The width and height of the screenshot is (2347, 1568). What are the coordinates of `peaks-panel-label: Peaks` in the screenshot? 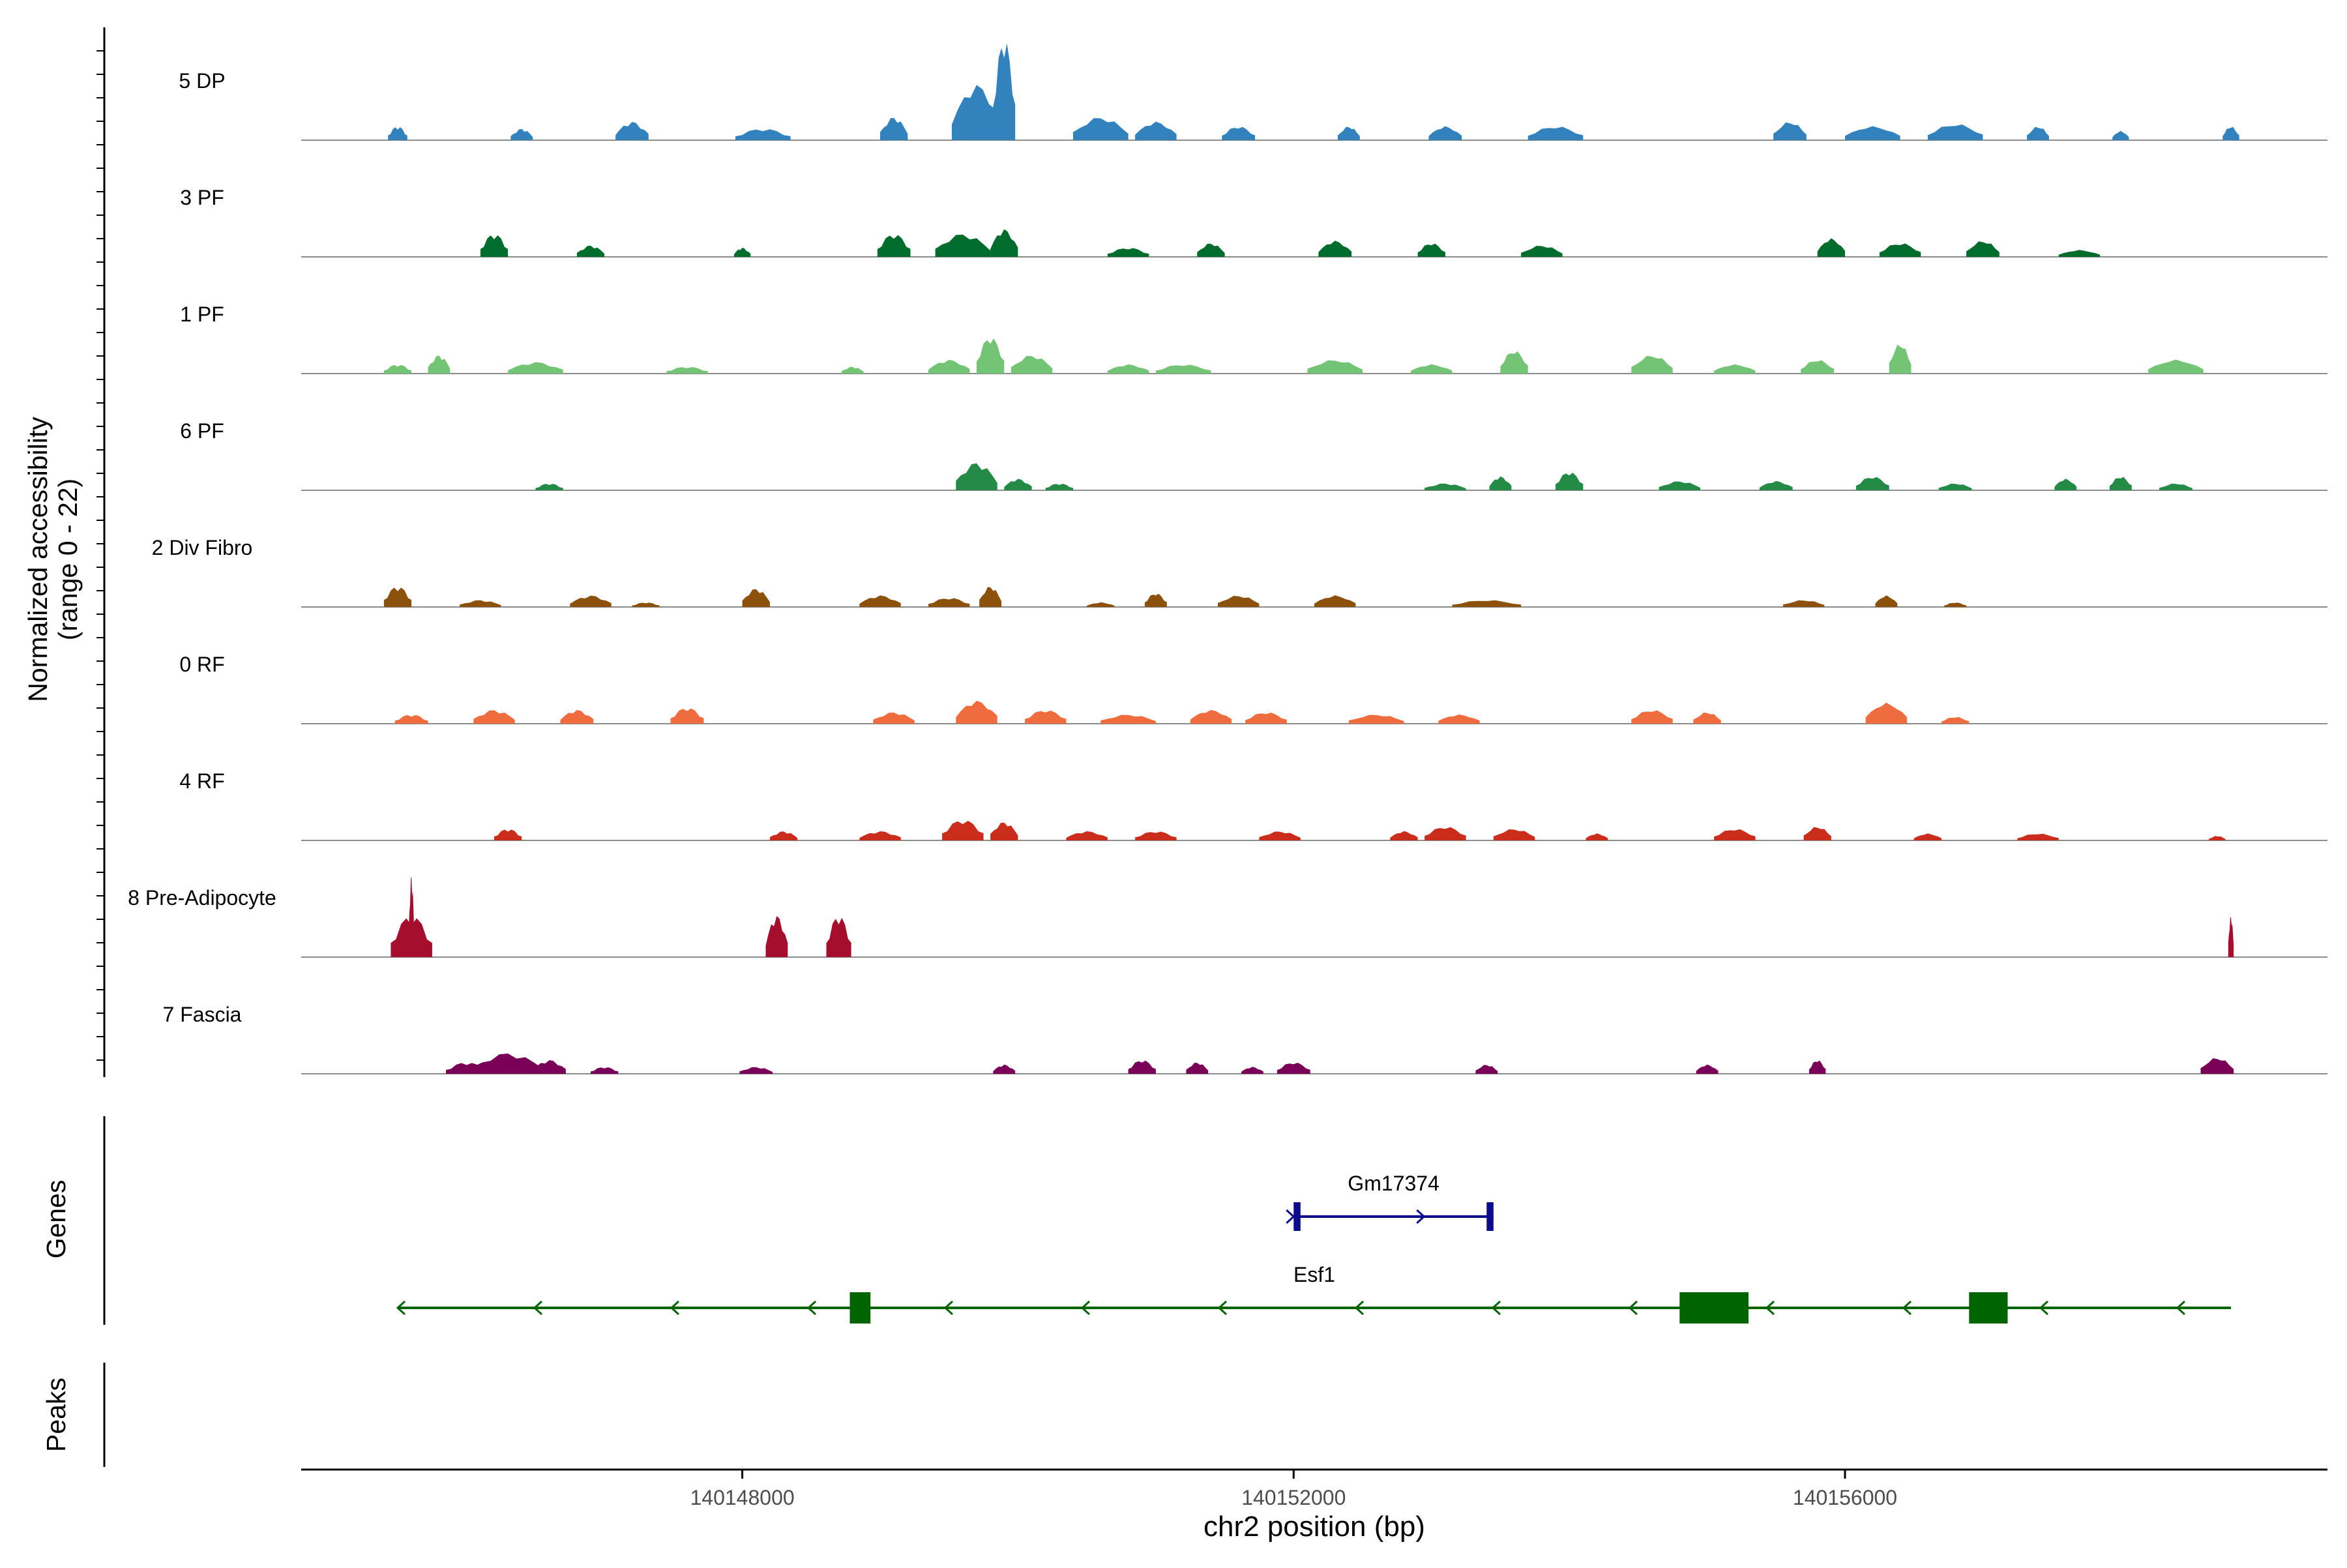 It's located at (56, 1415).